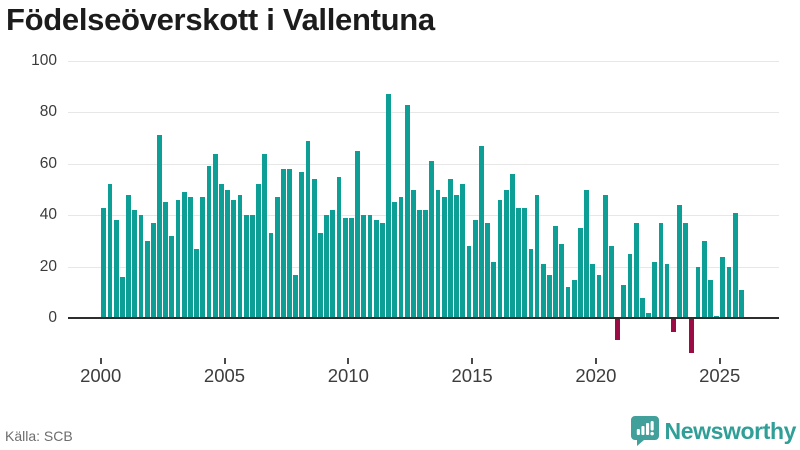  Describe the element at coordinates (370, 267) in the screenshot. I see `bar-2010-q4` at that location.